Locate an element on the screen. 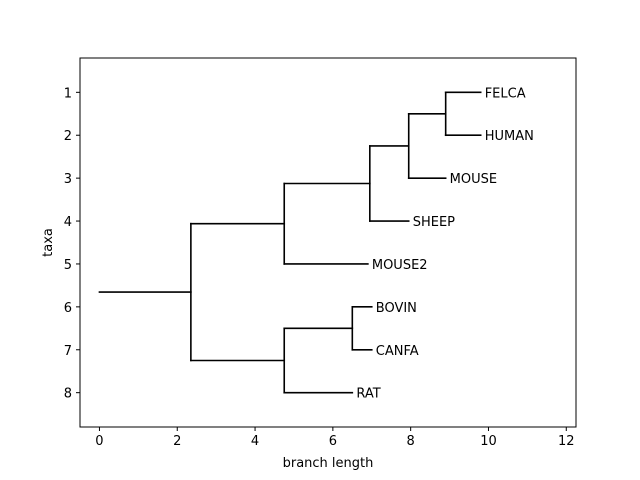 The image size is (640, 480). leaf-label: HUMAN is located at coordinates (509, 136).